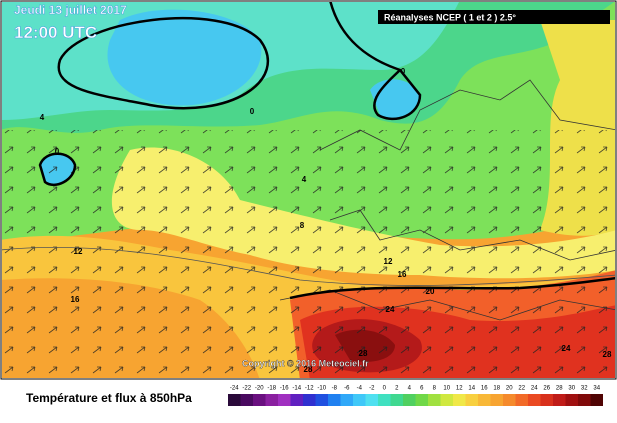 The image size is (617, 423). What do you see at coordinates (259, 389) in the screenshot?
I see `colorbar-tick-label: -20` at bounding box center [259, 389].